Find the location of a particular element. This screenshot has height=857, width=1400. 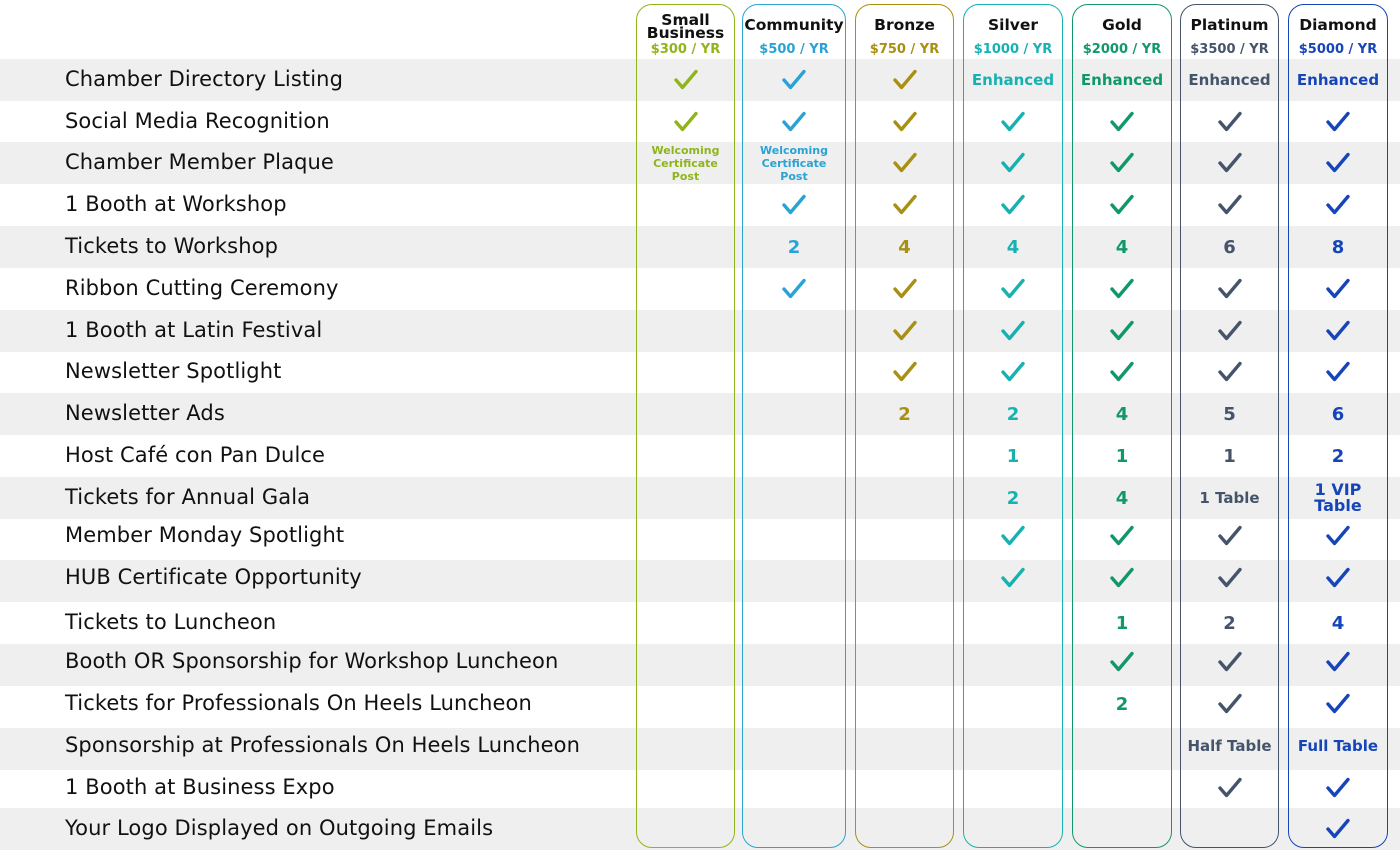

feature-label: Newsletter Spotlight is located at coordinates (173, 371).